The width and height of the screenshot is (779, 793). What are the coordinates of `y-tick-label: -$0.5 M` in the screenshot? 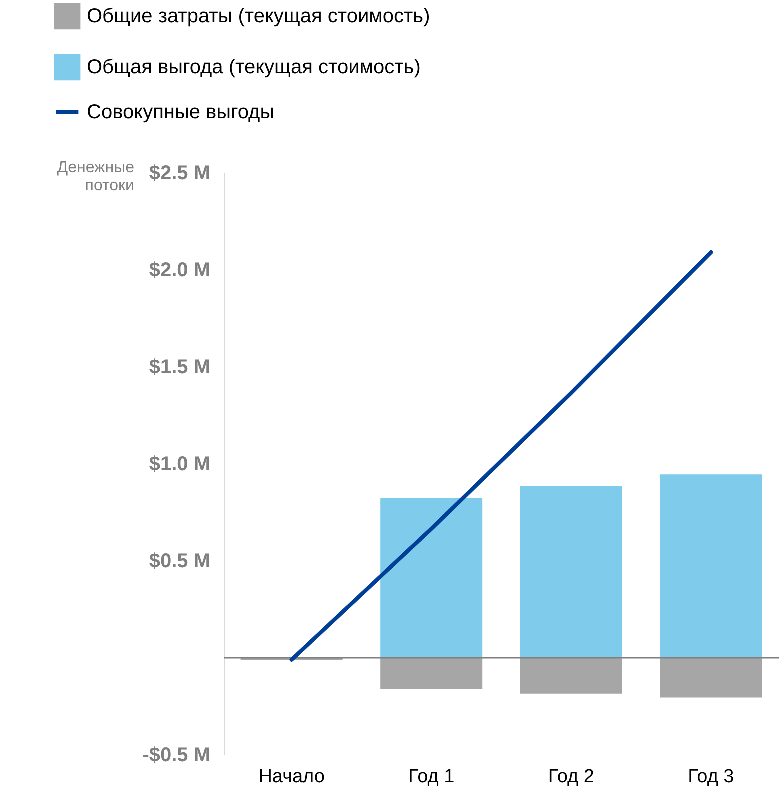 It's located at (176, 755).